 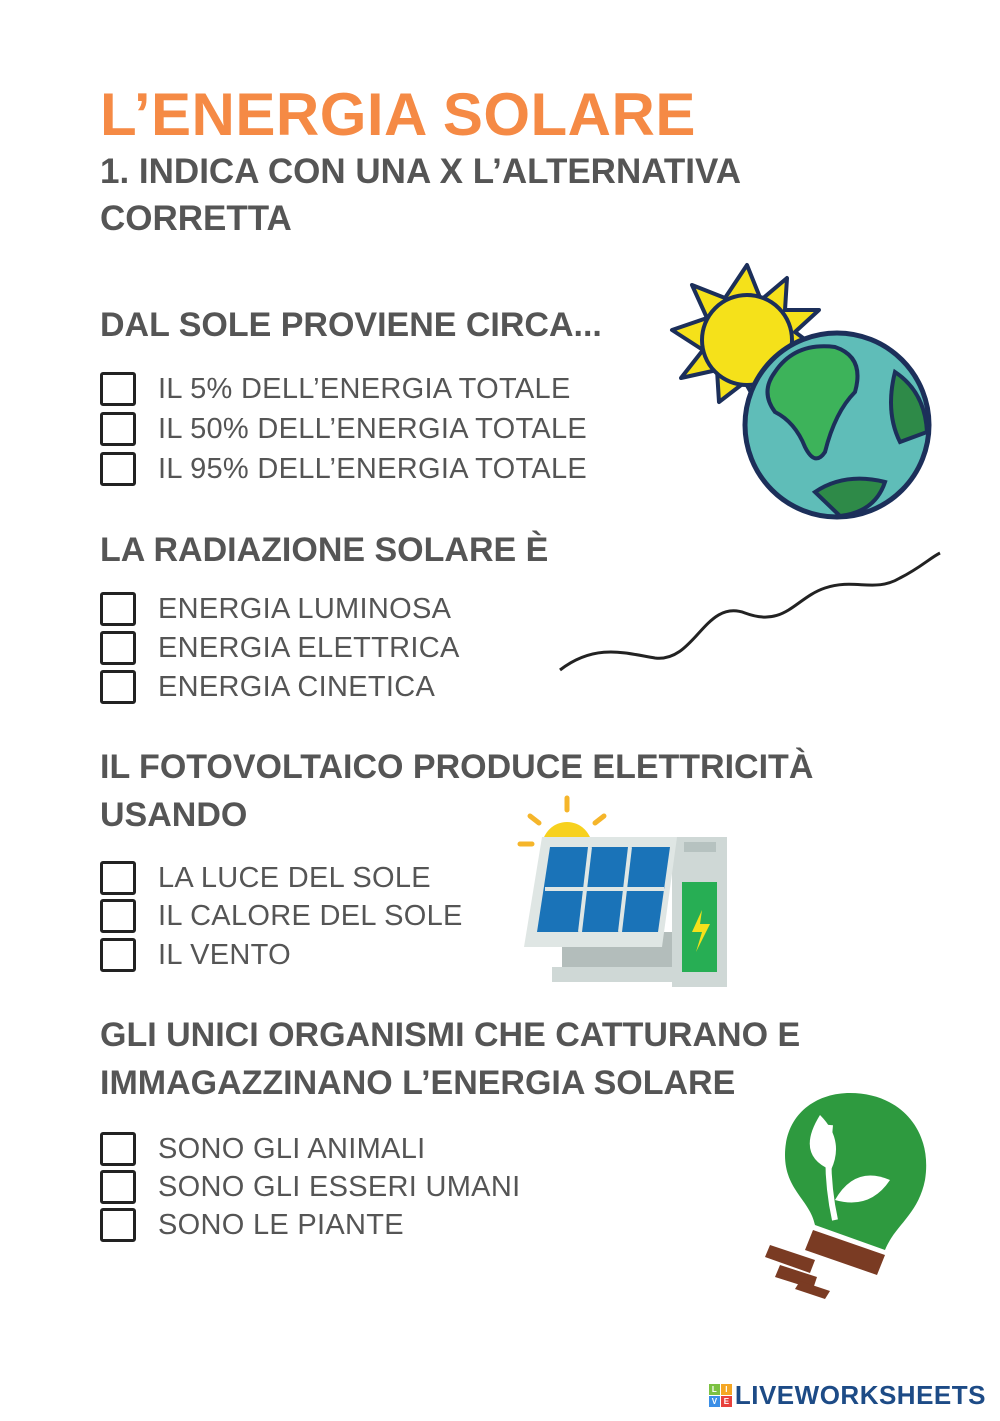 What do you see at coordinates (294, 877) in the screenshot?
I see `option-label: LA LUCE DEL SOLE` at bounding box center [294, 877].